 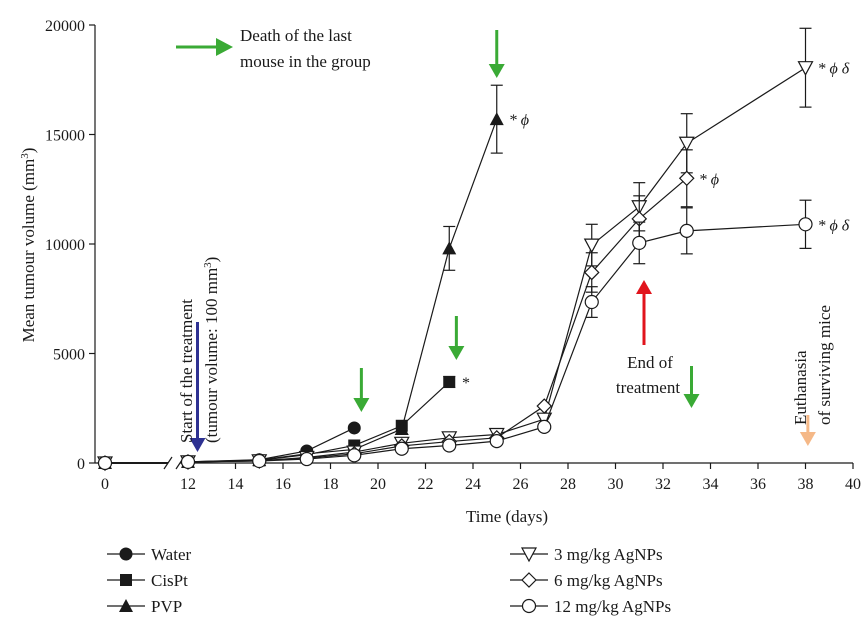 I want to click on x-tick-label: 28, so click(x=568, y=484).